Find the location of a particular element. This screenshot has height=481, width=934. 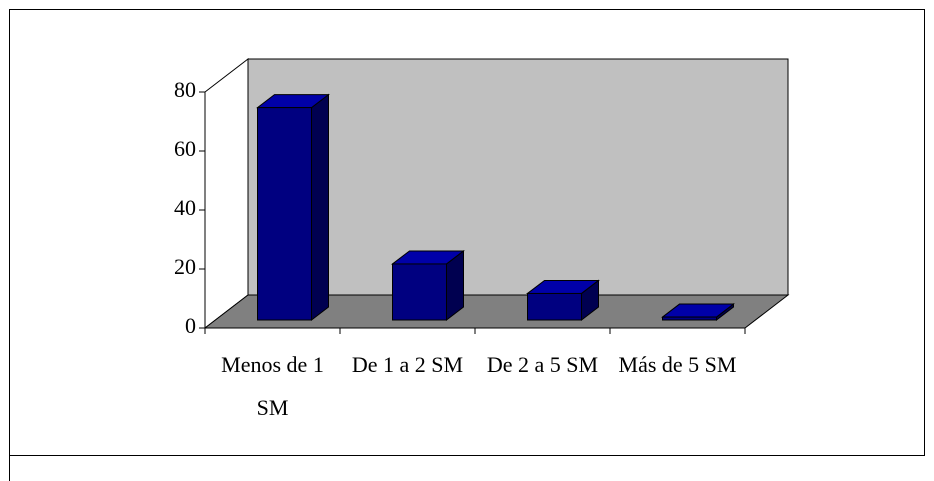

x-tick-label: Más de 5 SM is located at coordinates (677, 364).